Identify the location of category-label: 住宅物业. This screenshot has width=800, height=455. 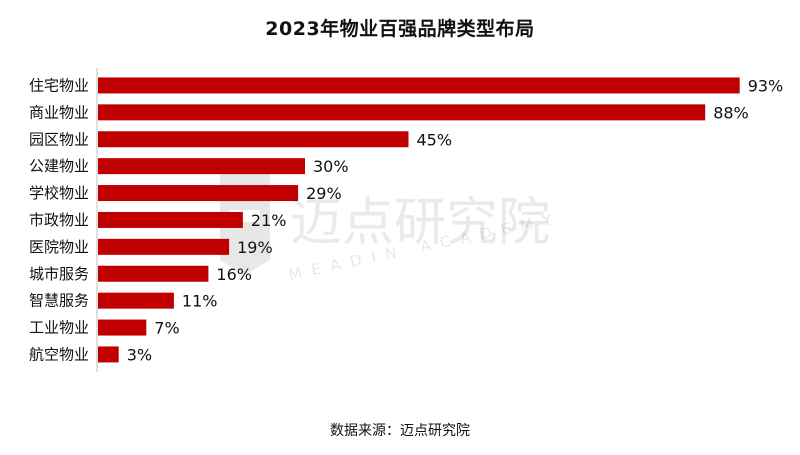
(59, 85).